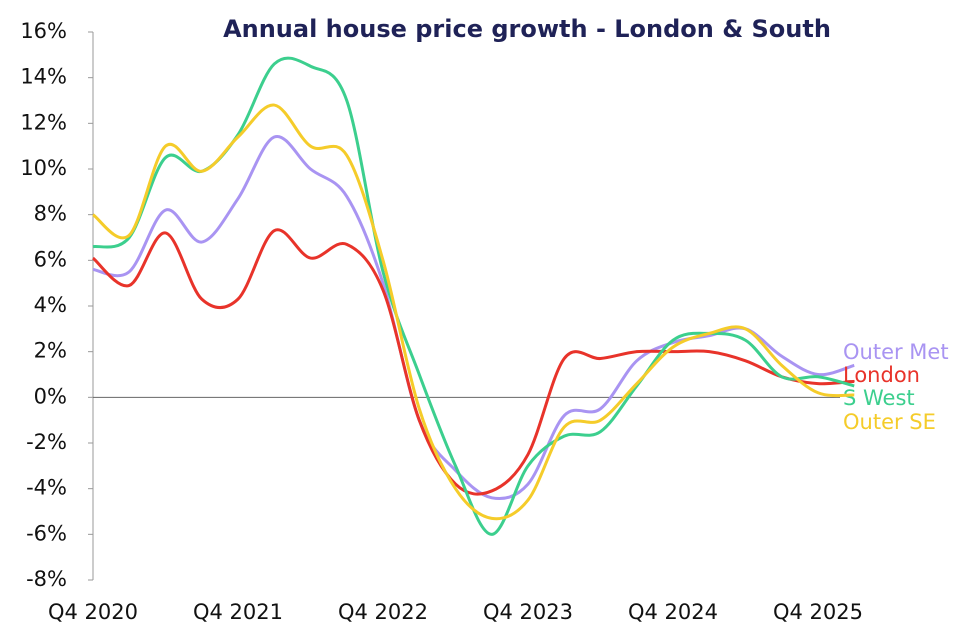 The height and width of the screenshot is (636, 975). I want to click on legend-label: Outer Met, so click(896, 352).